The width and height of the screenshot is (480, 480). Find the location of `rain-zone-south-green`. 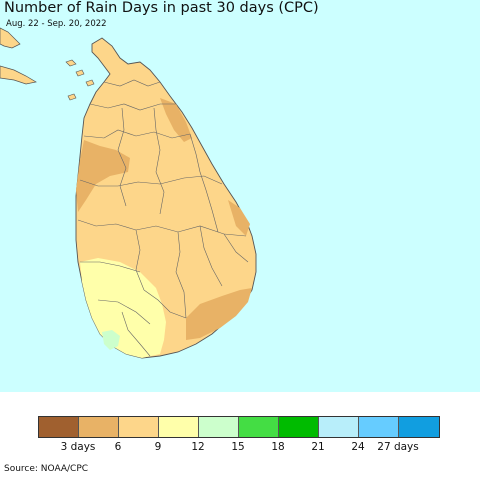

rain-zone-south-green is located at coordinates (111, 340).